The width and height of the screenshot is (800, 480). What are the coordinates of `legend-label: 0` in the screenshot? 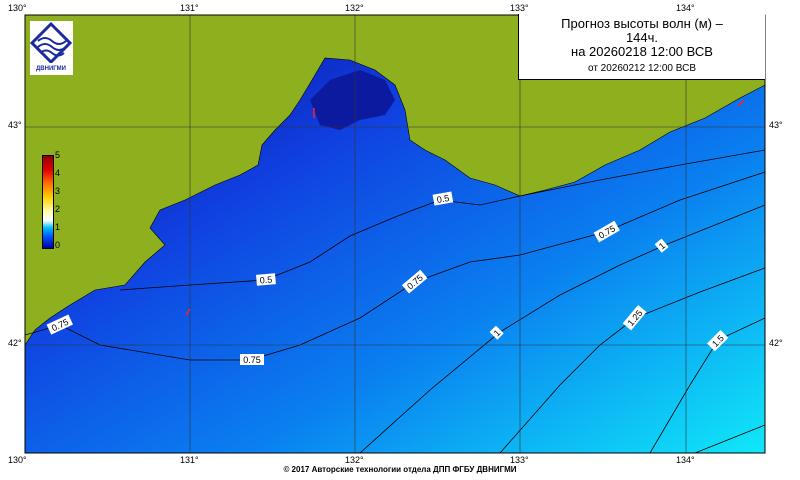 It's located at (58, 245).